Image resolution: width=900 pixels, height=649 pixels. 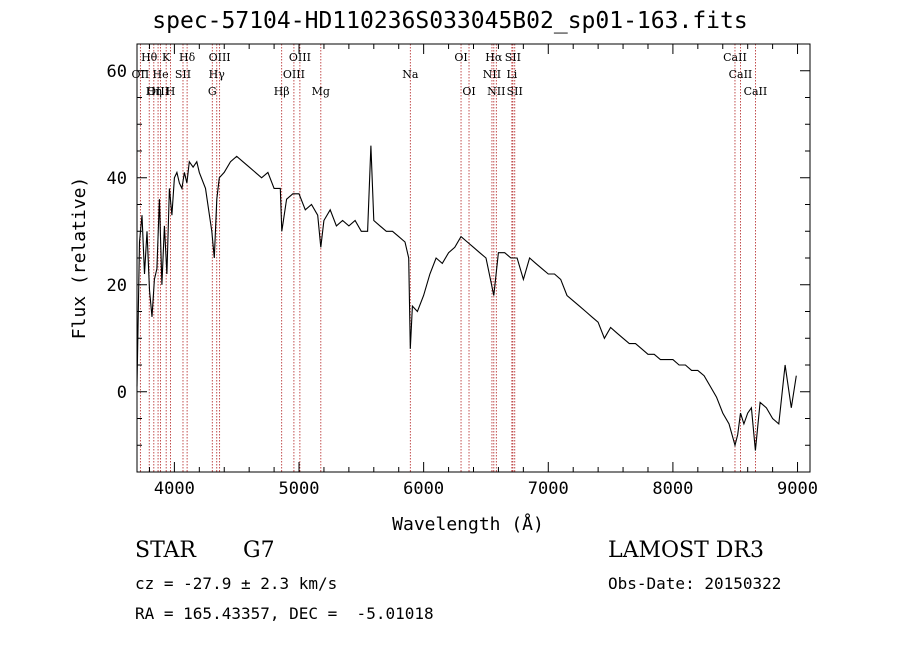 I want to click on x-tick-label: 8000, so click(x=672, y=489).